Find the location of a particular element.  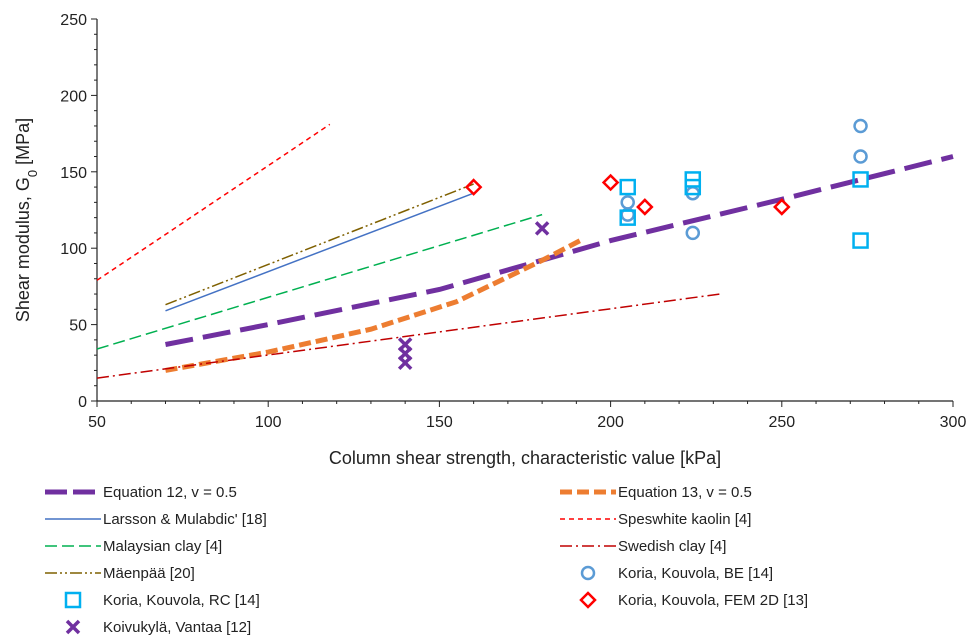

legend-item: Koria, Kouvola, FEM 2D [13] is located at coordinates (693, 600).